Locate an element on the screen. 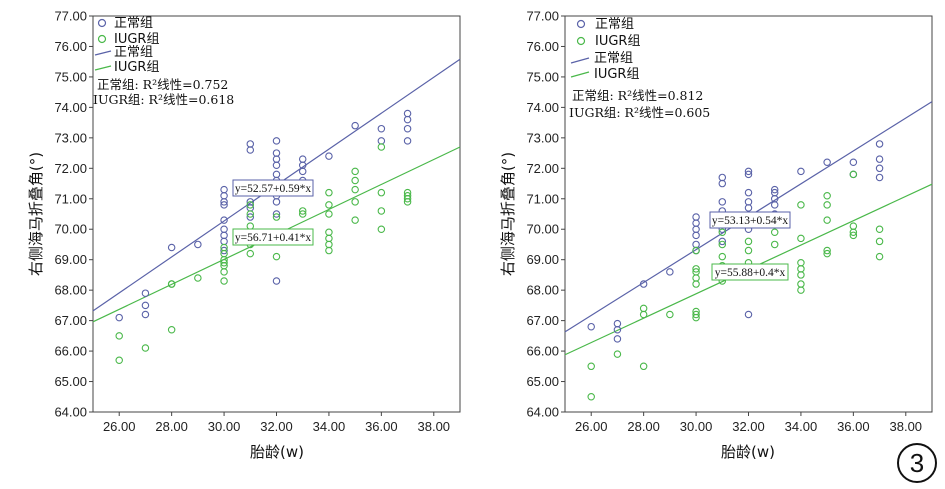 This screenshot has height=489, width=945. eq-normal-left: y=52.57+0.59*x is located at coordinates (273, 189).